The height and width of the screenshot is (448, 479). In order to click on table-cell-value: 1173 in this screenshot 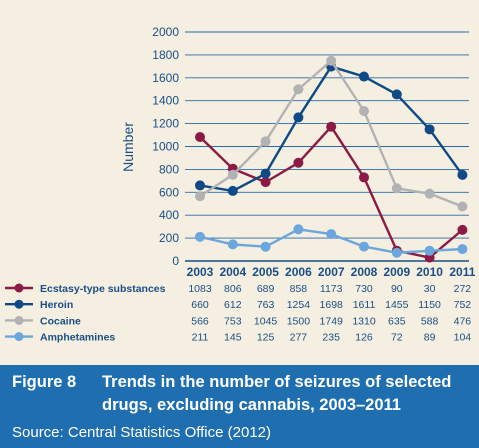, I will do `click(331, 289)`.